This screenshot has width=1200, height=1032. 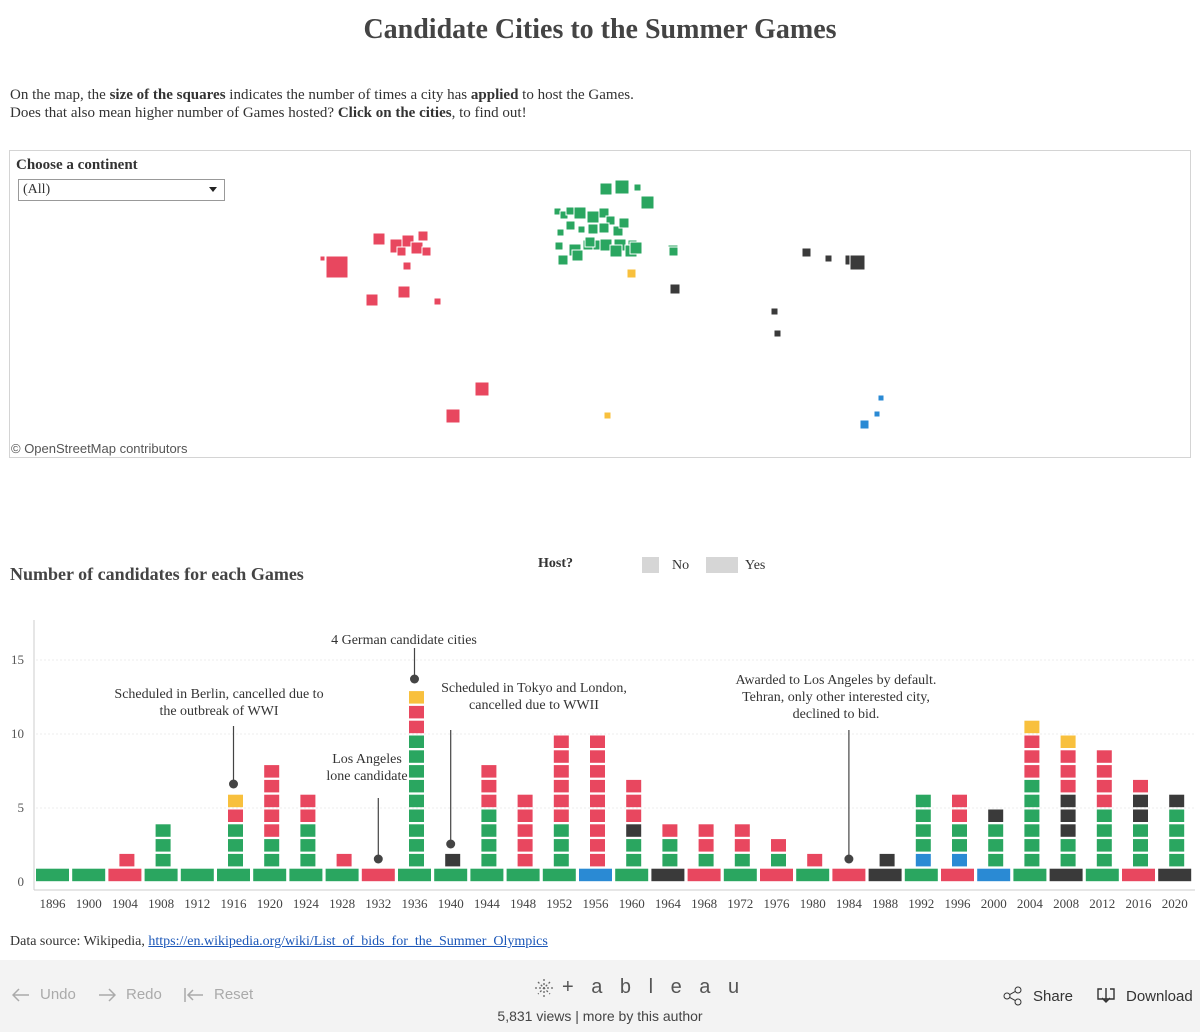 What do you see at coordinates (130, 994) in the screenshot?
I see `redo-button: Redo` at bounding box center [130, 994].